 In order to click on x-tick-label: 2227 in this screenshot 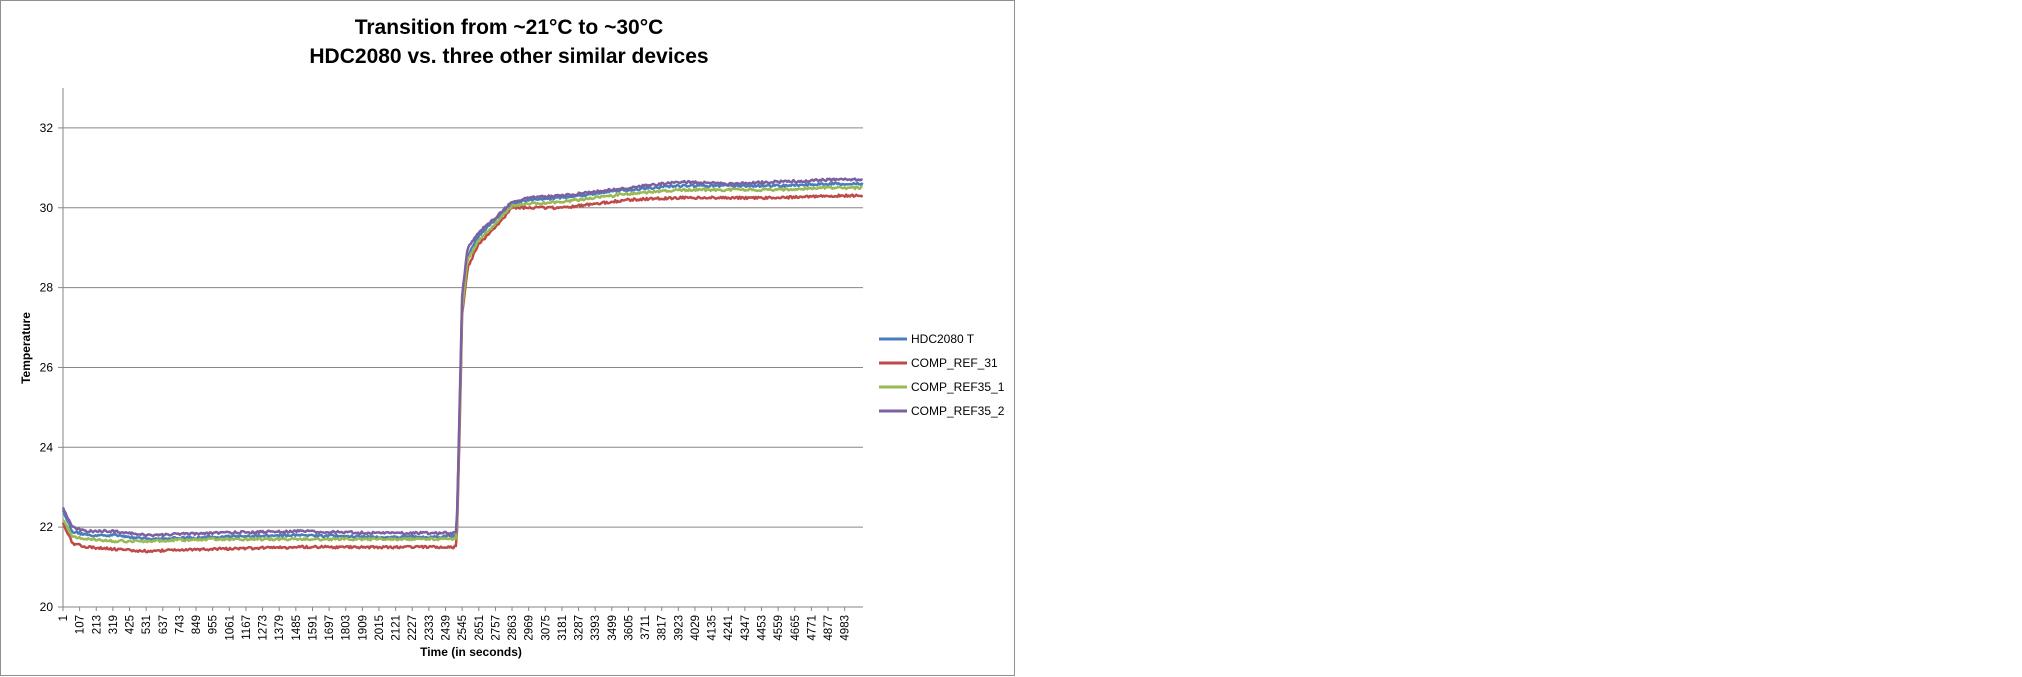, I will do `click(413, 628)`.